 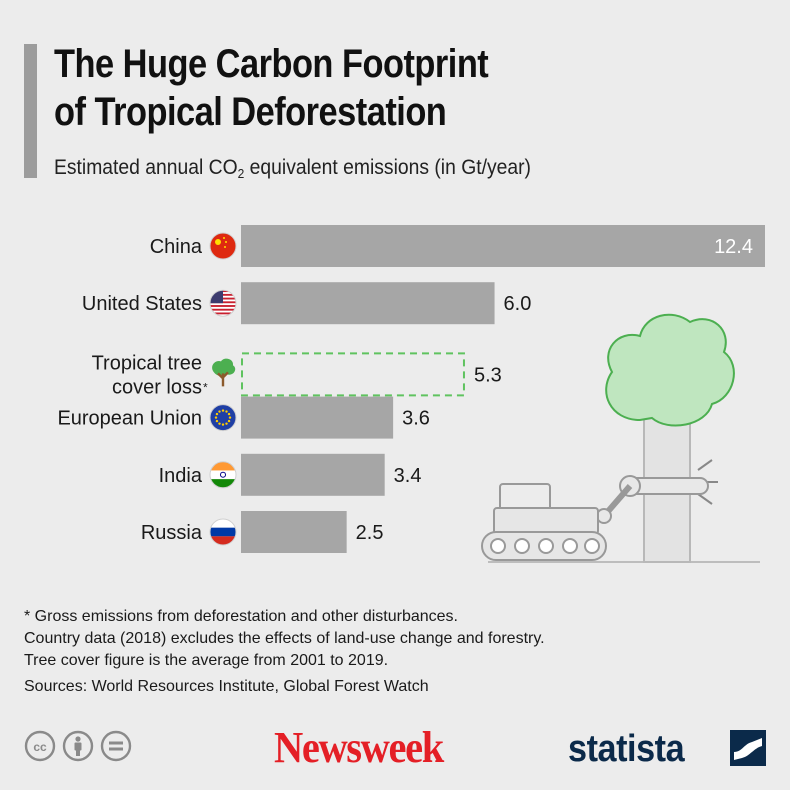 What do you see at coordinates (370, 533) in the screenshot?
I see `value-label: 2.5` at bounding box center [370, 533].